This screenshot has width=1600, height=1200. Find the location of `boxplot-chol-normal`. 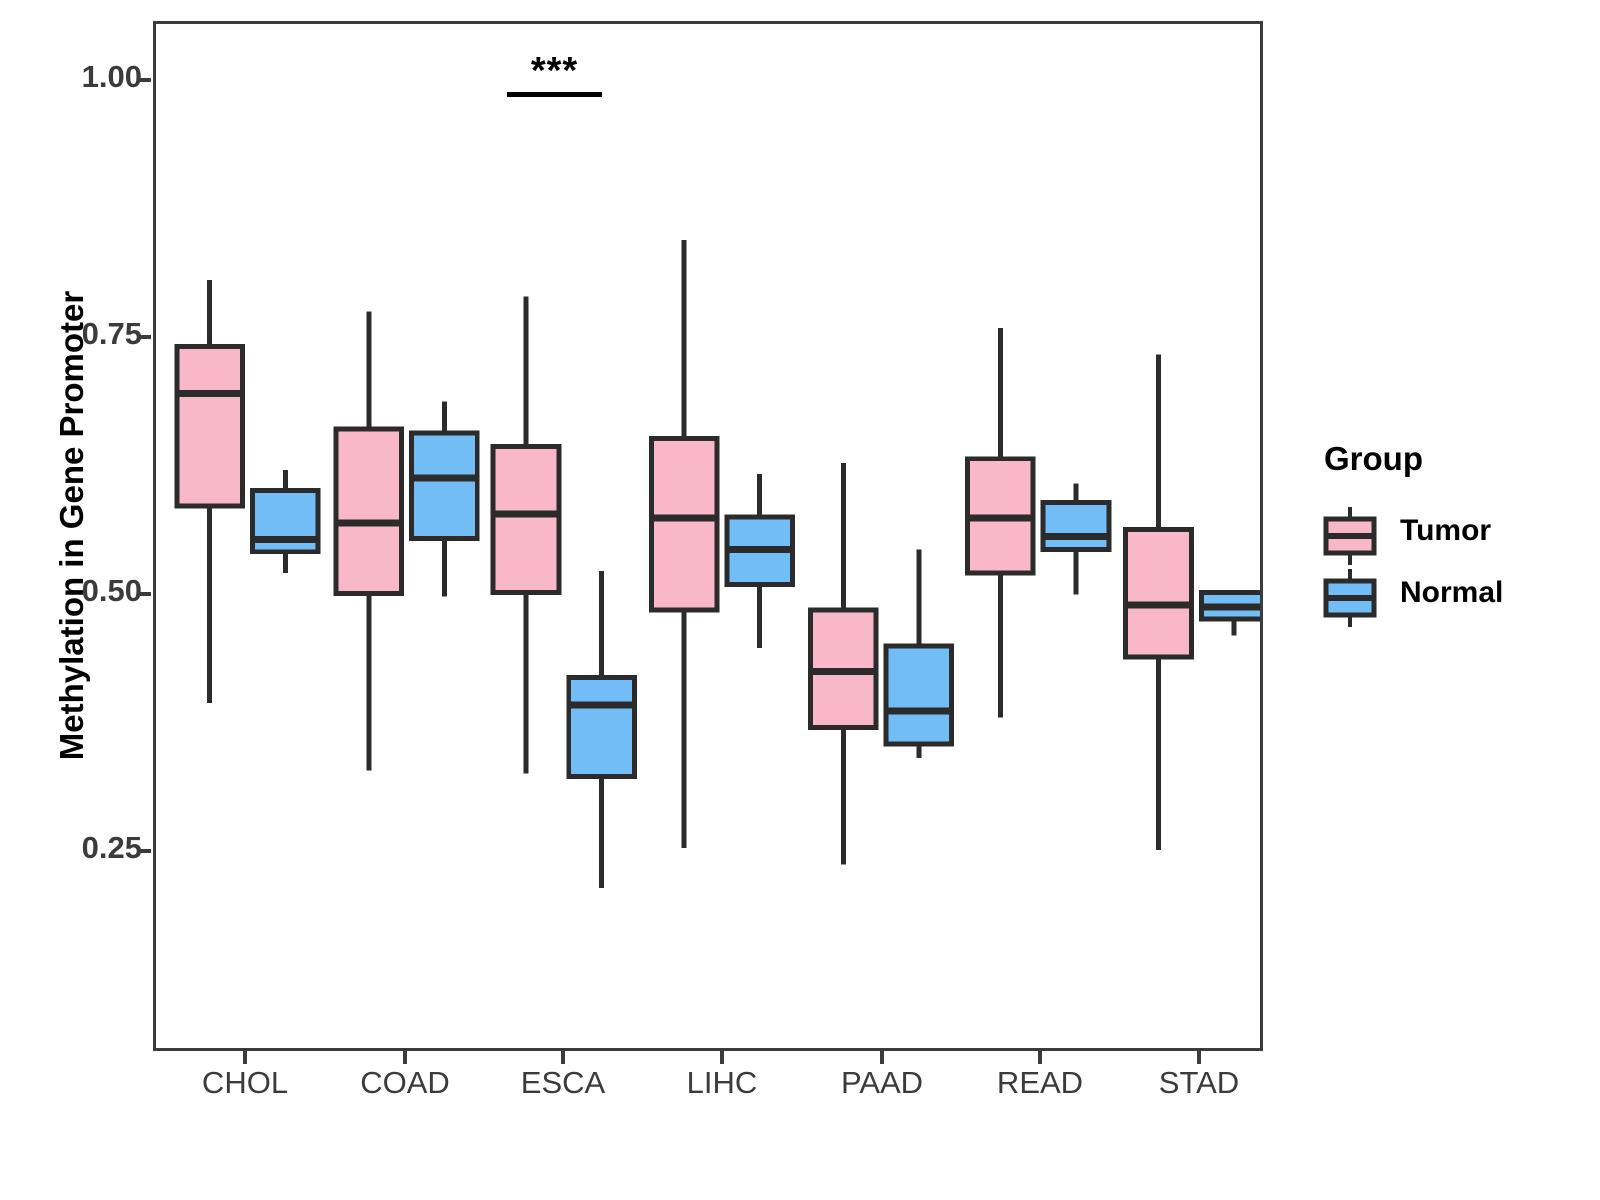

boxplot-chol-normal is located at coordinates (285, 521).